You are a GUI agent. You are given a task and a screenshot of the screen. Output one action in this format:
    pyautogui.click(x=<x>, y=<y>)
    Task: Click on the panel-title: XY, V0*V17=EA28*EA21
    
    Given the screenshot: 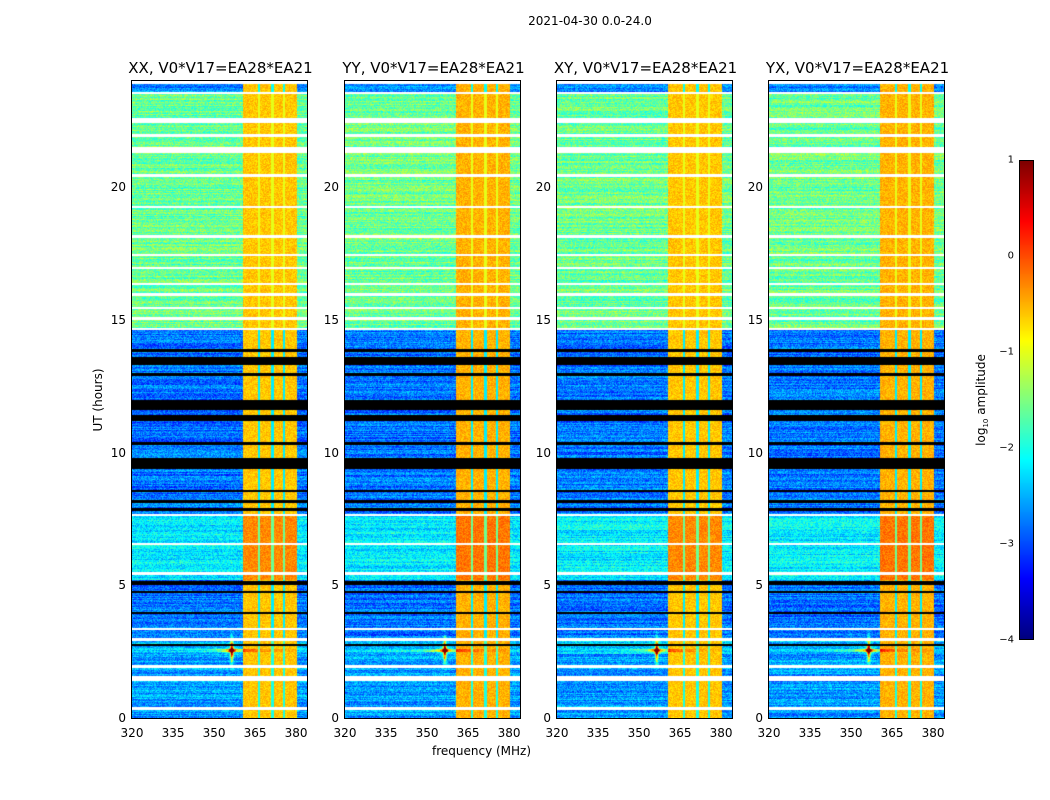 What is the action you would take?
    pyautogui.click(x=645, y=68)
    